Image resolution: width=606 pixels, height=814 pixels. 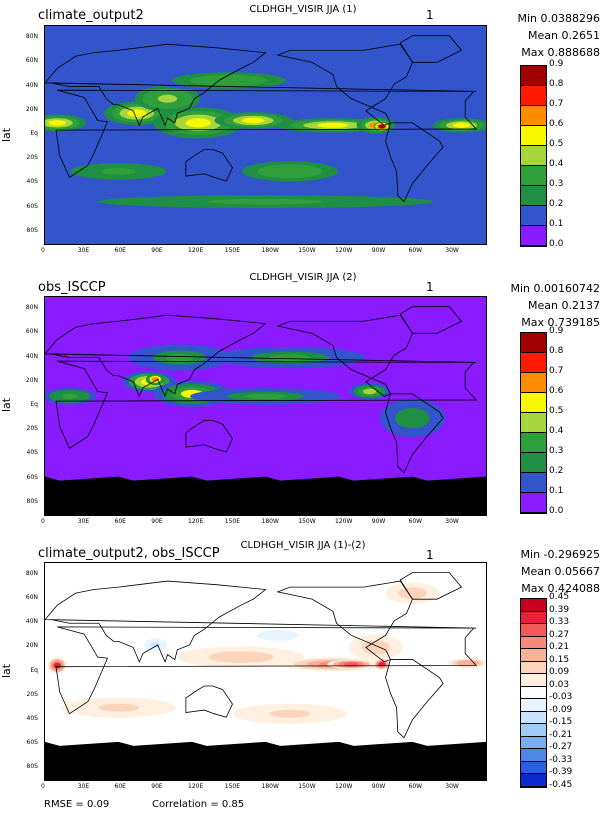 I want to click on colorbar-label: 0.7, so click(x=556, y=371).